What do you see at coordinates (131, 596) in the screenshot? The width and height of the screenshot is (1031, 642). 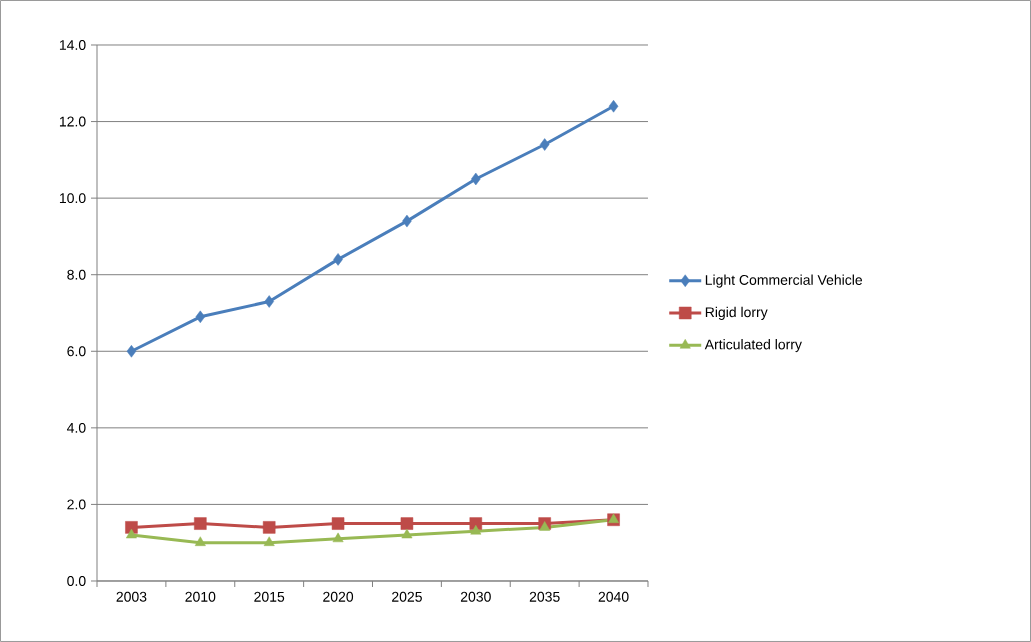 I see `x-tick-label: 2003` at bounding box center [131, 596].